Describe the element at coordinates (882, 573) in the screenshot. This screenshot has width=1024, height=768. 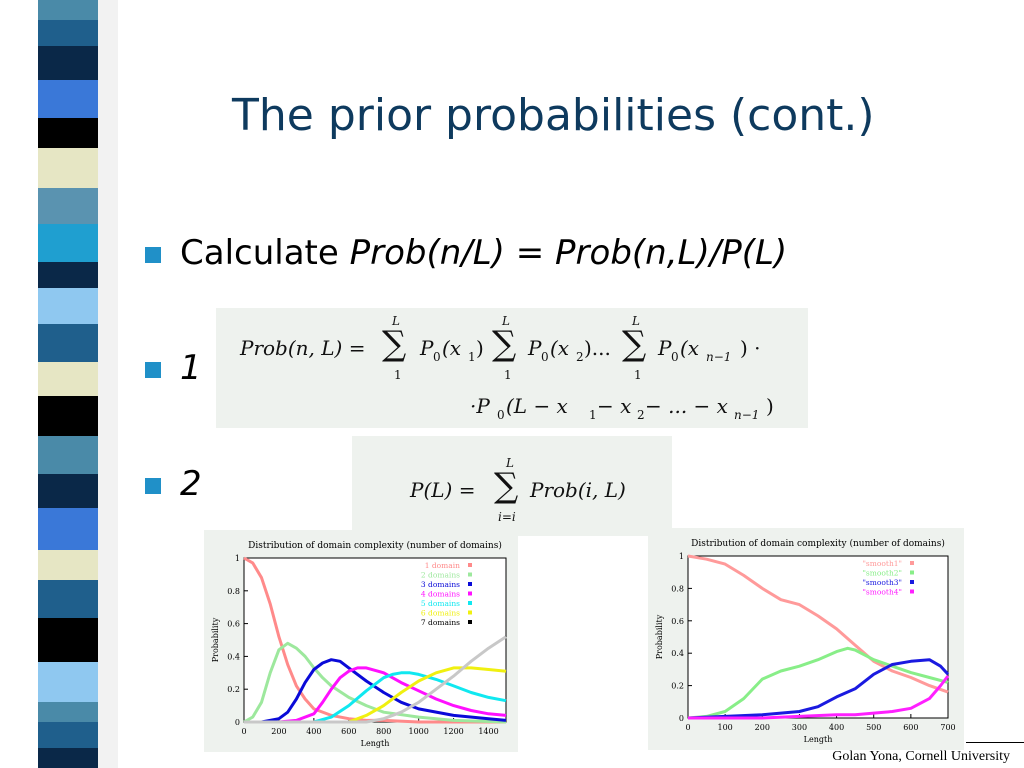
I see `legend-label-1: "smooth2"` at that location.